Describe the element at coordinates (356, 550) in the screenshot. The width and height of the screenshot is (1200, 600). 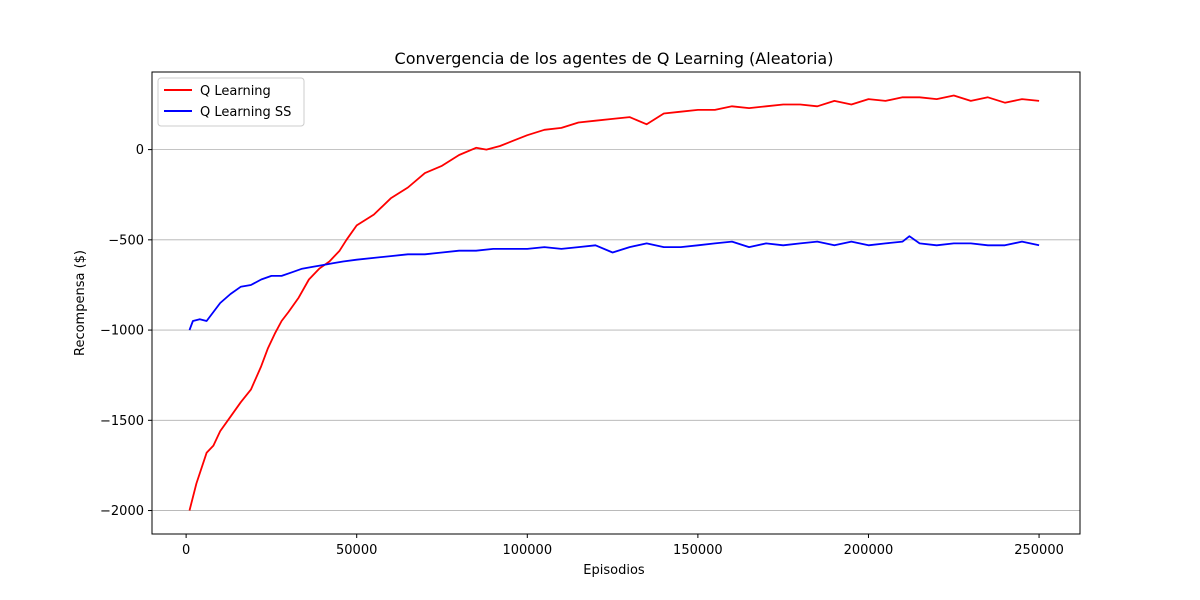
I see `x-tick-label: 50000` at that location.